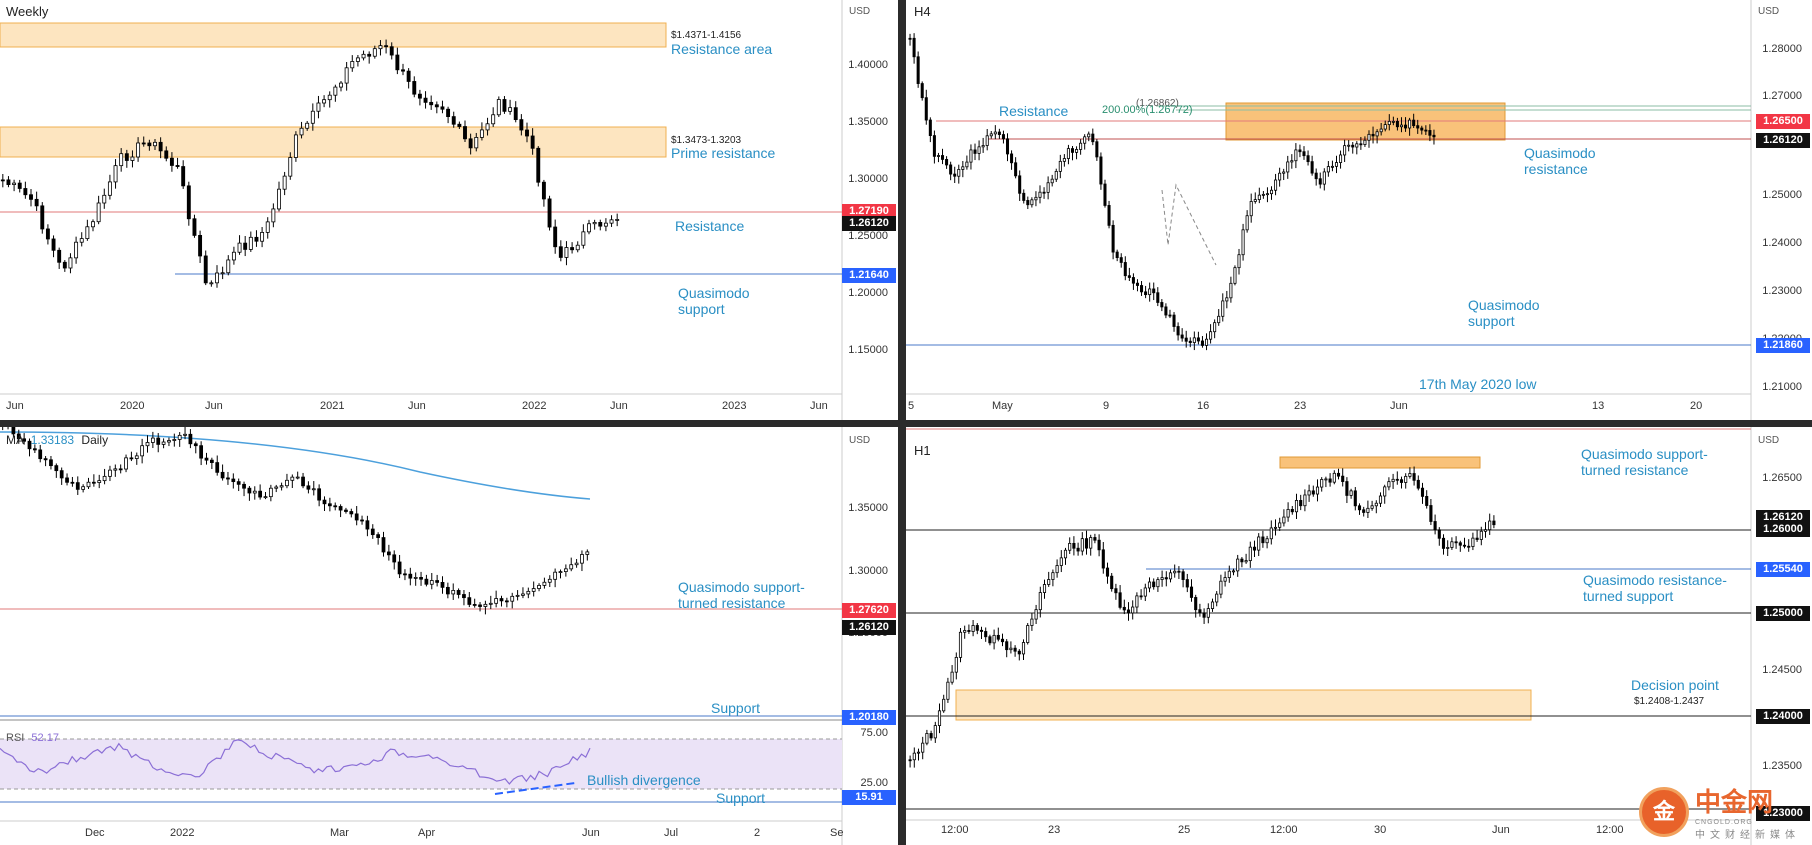 This screenshot has width=1812, height=845. I want to click on weekly-x-tick: Jun, so click(15, 406).